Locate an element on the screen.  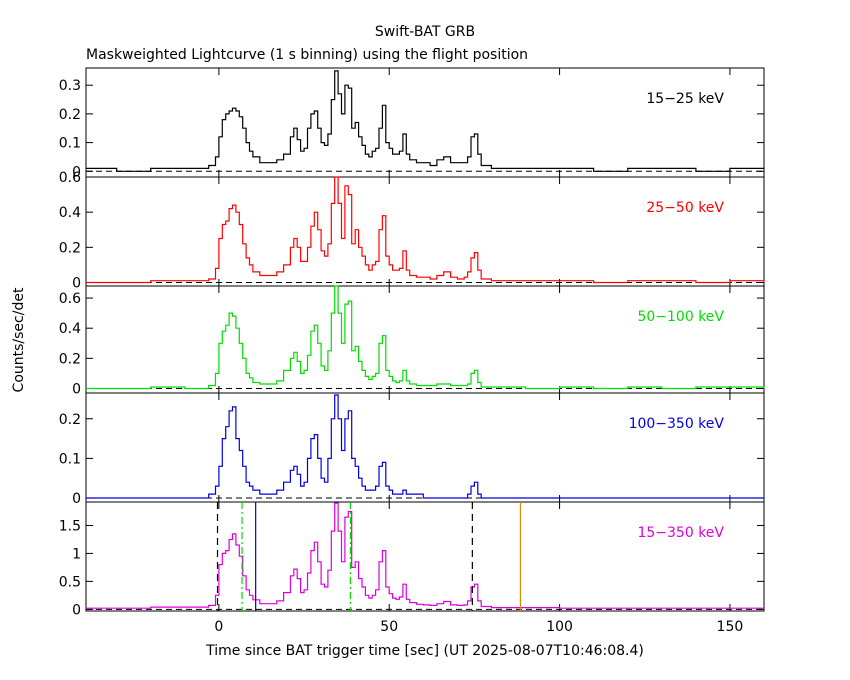
panel-2: 0 0.2 0.4 0.6 25−50 keV is located at coordinates (412, 230).